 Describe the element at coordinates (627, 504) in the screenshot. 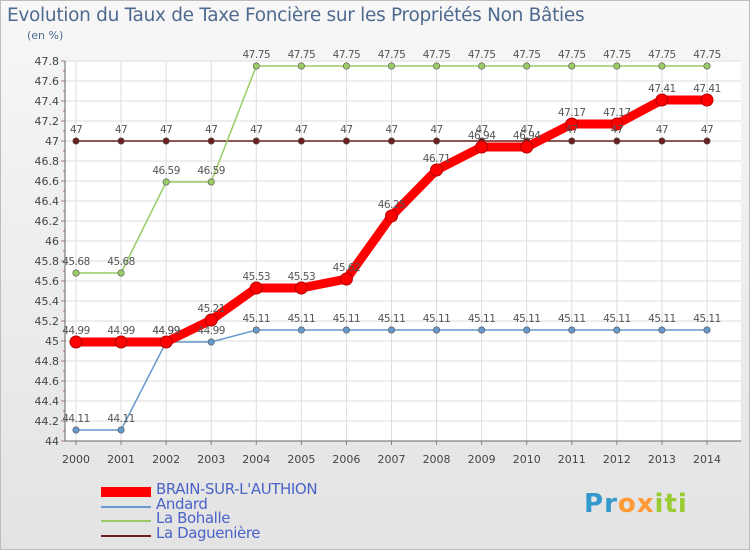

I see `logo-letter: o` at that location.